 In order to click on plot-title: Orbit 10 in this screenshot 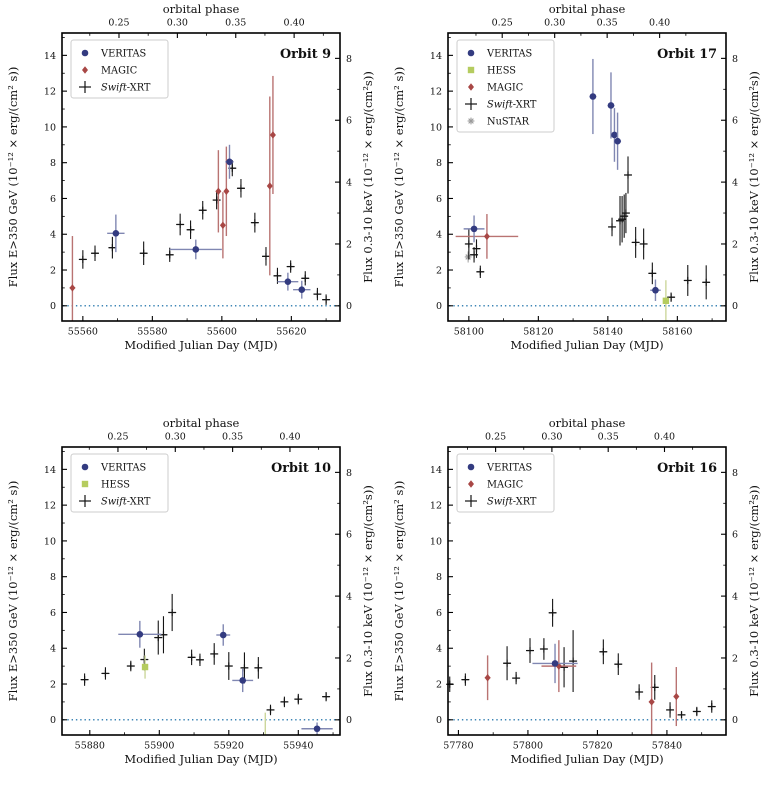, I will do `click(301, 468)`.